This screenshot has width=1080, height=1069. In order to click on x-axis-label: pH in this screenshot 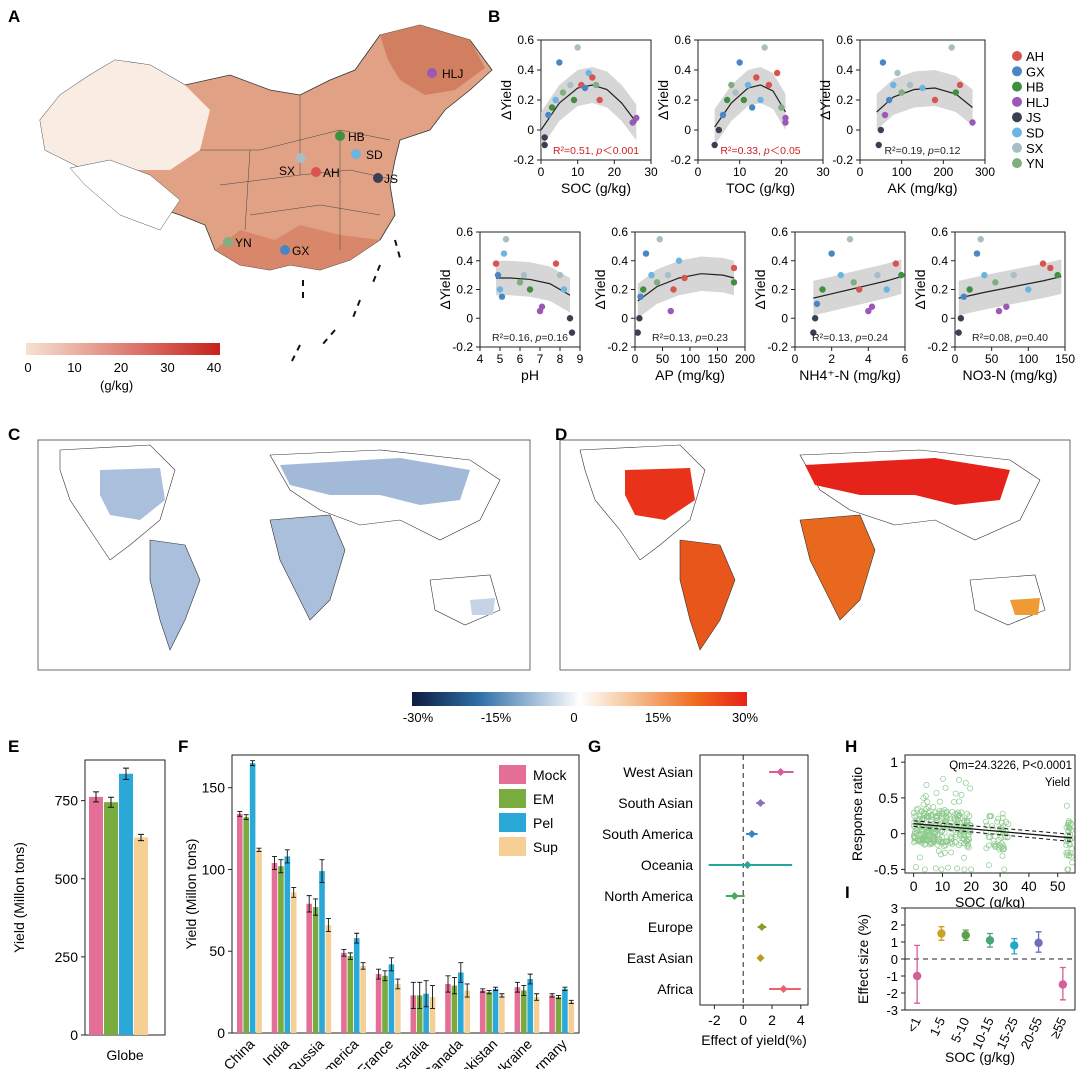, I will do `click(530, 375)`.